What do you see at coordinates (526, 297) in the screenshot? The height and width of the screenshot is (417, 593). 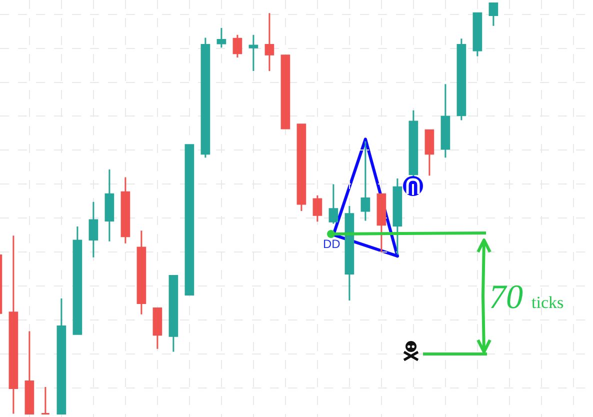 I see `annotation: 70 ticks` at bounding box center [526, 297].